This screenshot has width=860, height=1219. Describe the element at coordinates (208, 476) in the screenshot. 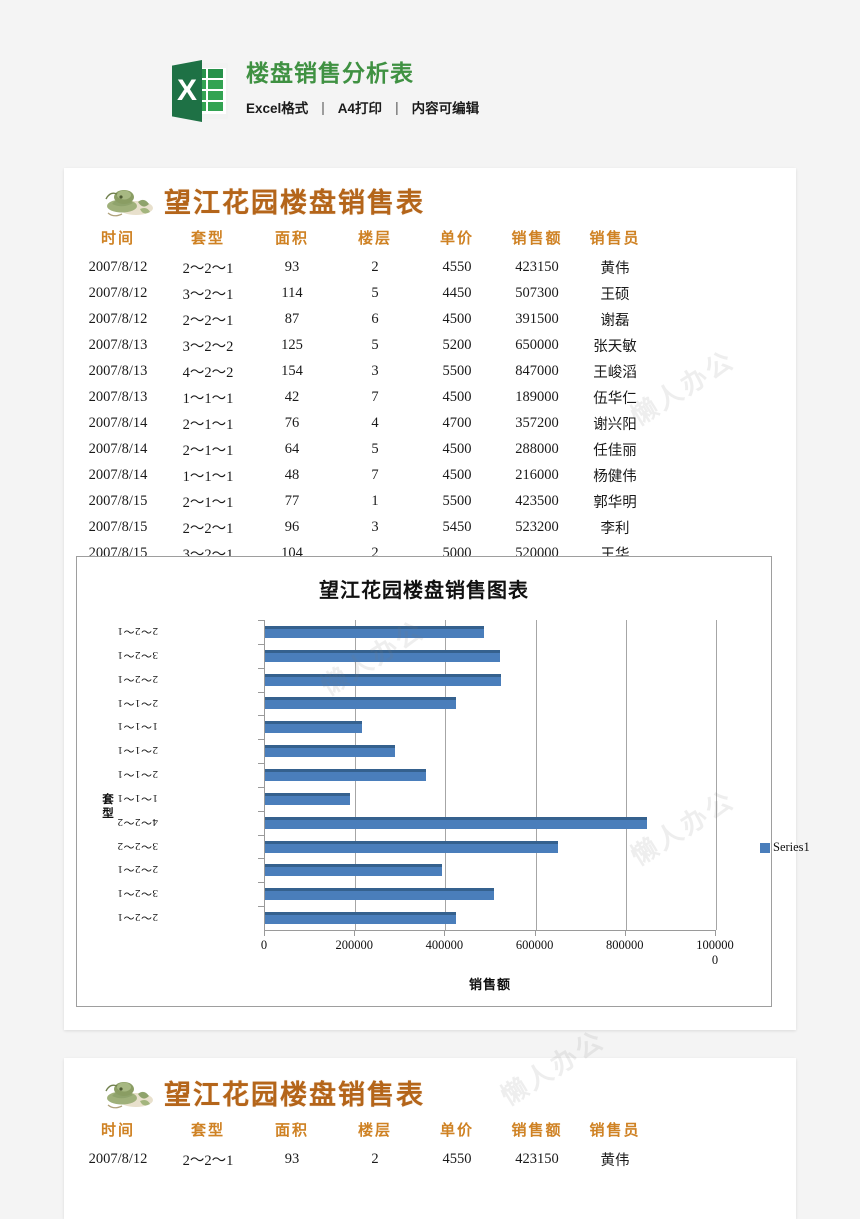

I see `cell-type: 1～1～1` at that location.